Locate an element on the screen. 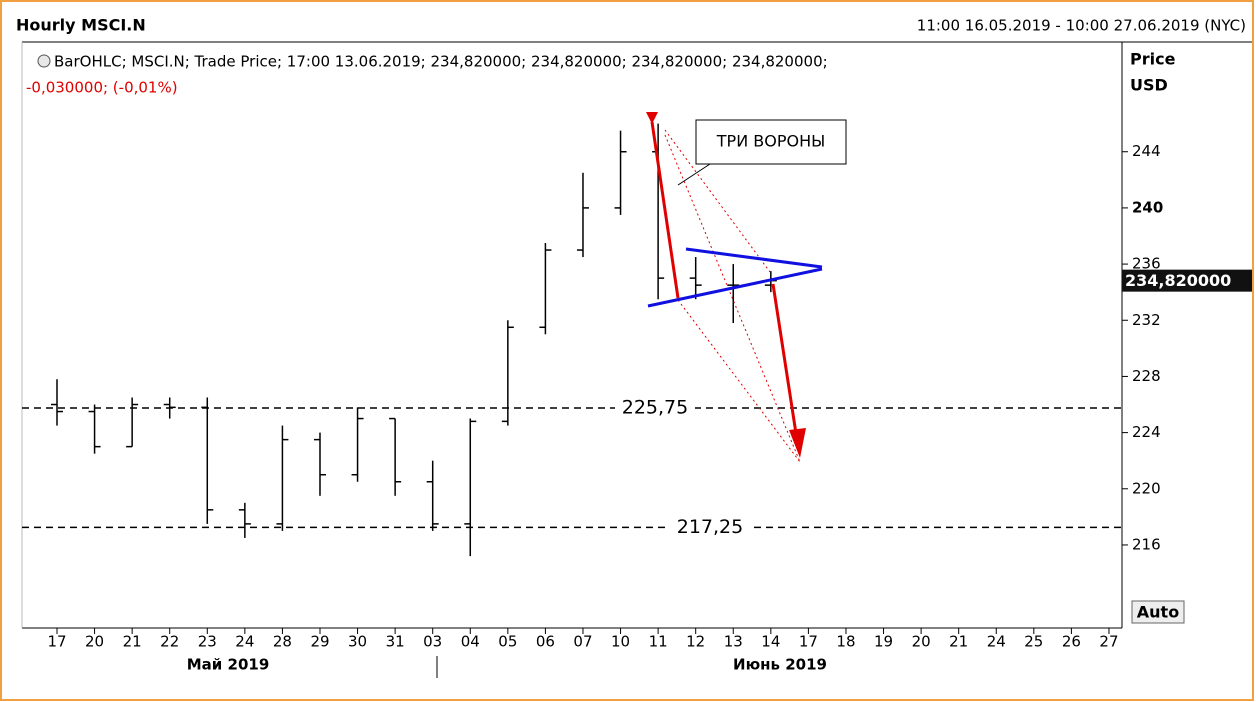 The width and height of the screenshot is (1256, 702). x-tick-label: 12 is located at coordinates (695, 642).